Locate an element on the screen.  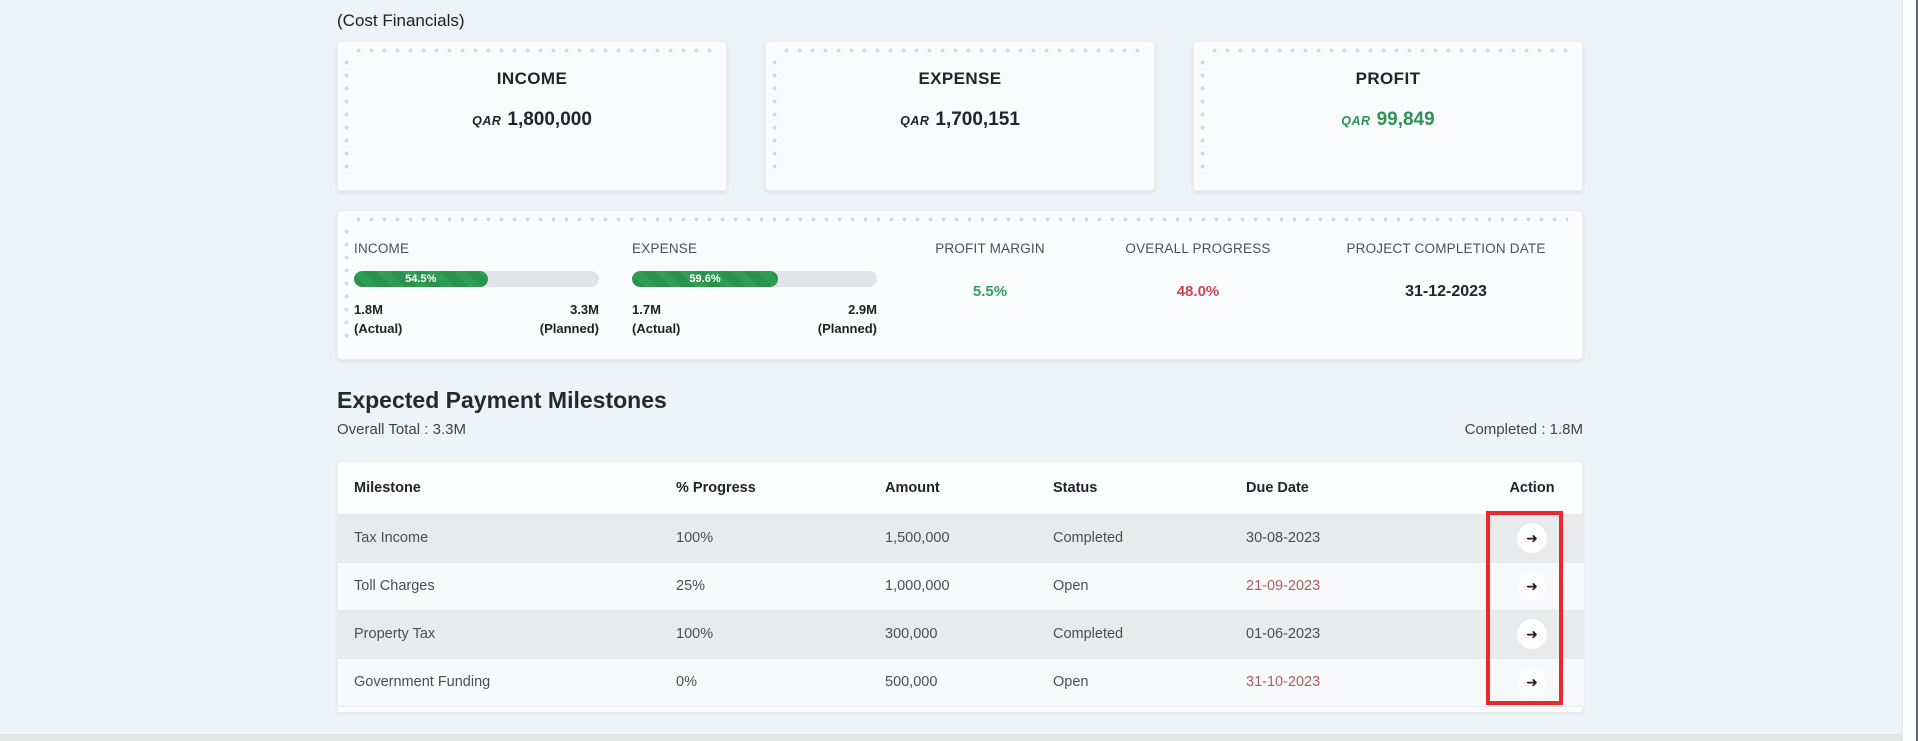
completion-date-block: PROJECT COMPLETION DATE 31-12-2023 is located at coordinates (1446, 300).